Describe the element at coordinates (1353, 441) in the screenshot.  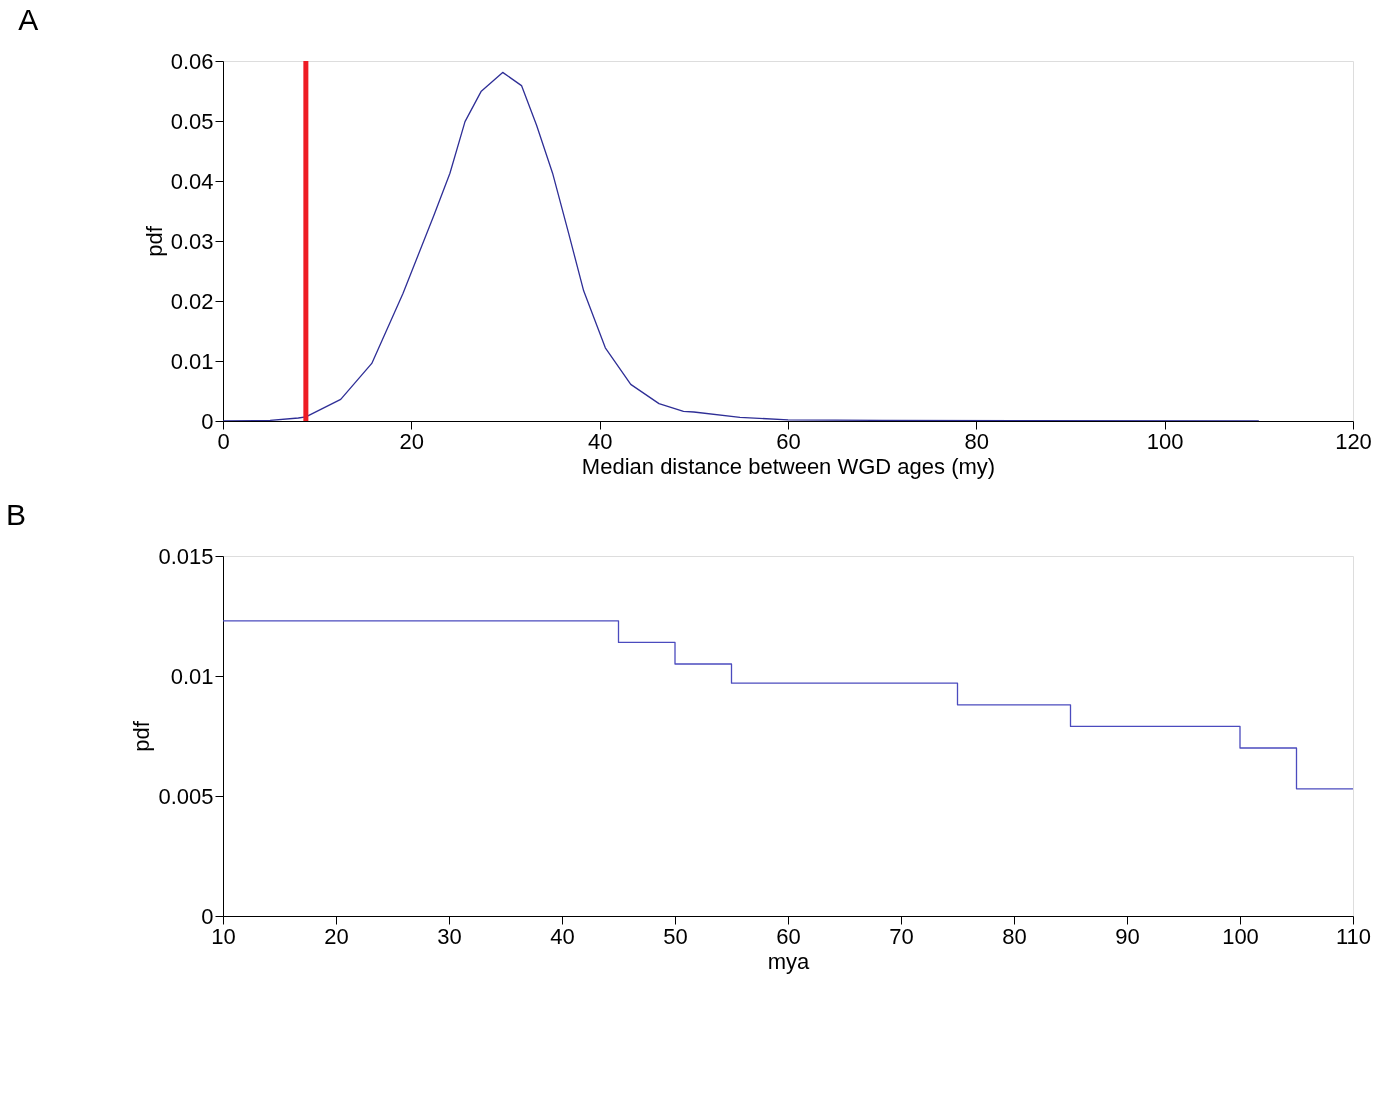
I see `x-tick-label: 120` at that location.